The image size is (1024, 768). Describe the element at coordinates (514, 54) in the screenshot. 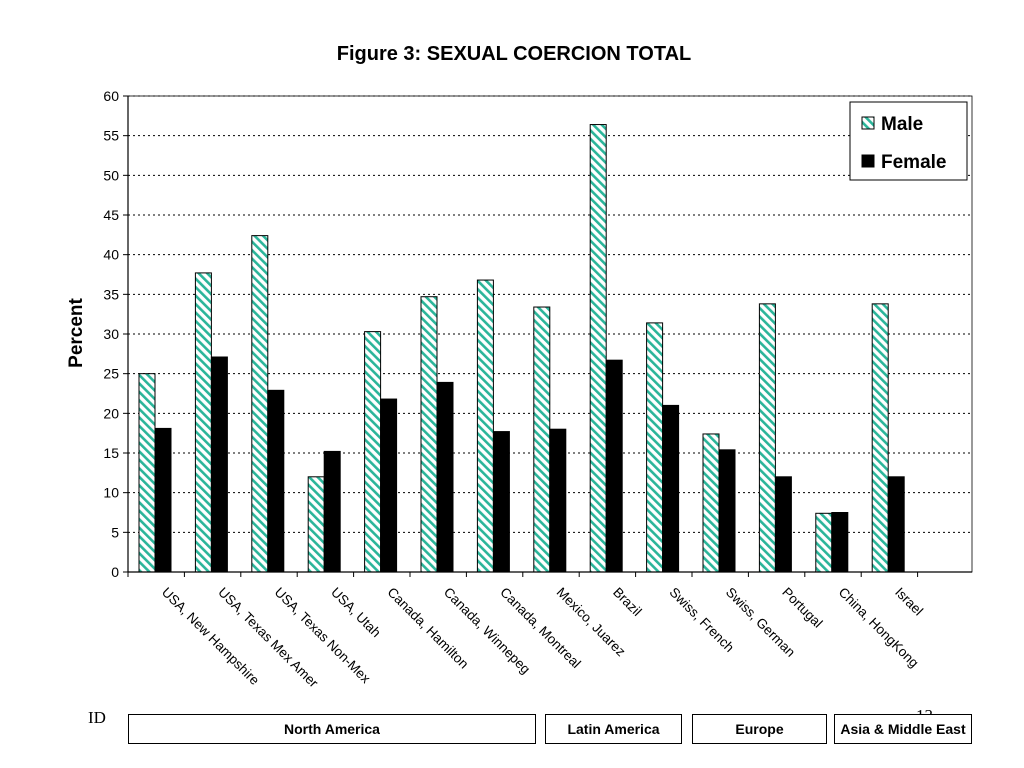

I see `chart-title: Figure 3: SEXUAL COERCION TOTAL` at that location.